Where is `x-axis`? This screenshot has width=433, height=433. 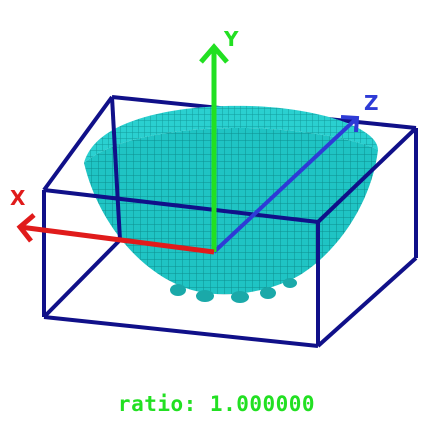
x-axis is located at coordinates (115, 234).